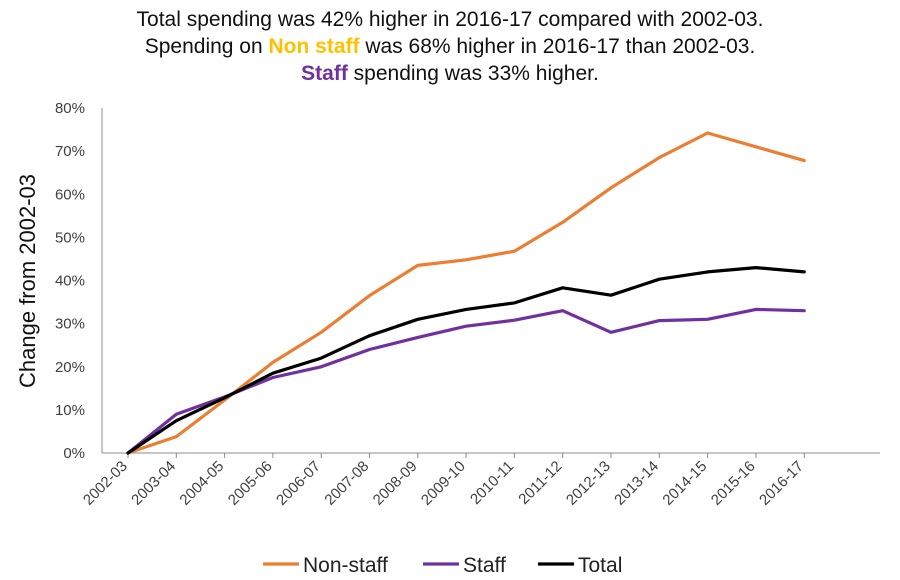  Describe the element at coordinates (484, 565) in the screenshot. I see `legend-label-staff: Staff` at that location.